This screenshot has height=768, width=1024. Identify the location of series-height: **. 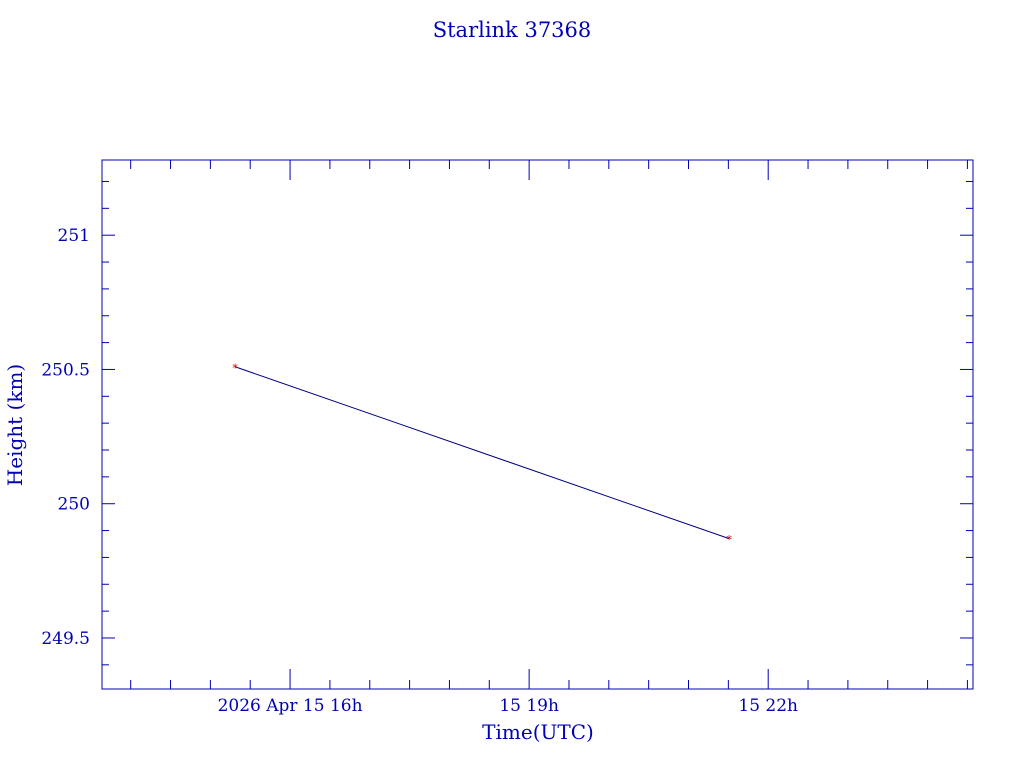
(482, 454).